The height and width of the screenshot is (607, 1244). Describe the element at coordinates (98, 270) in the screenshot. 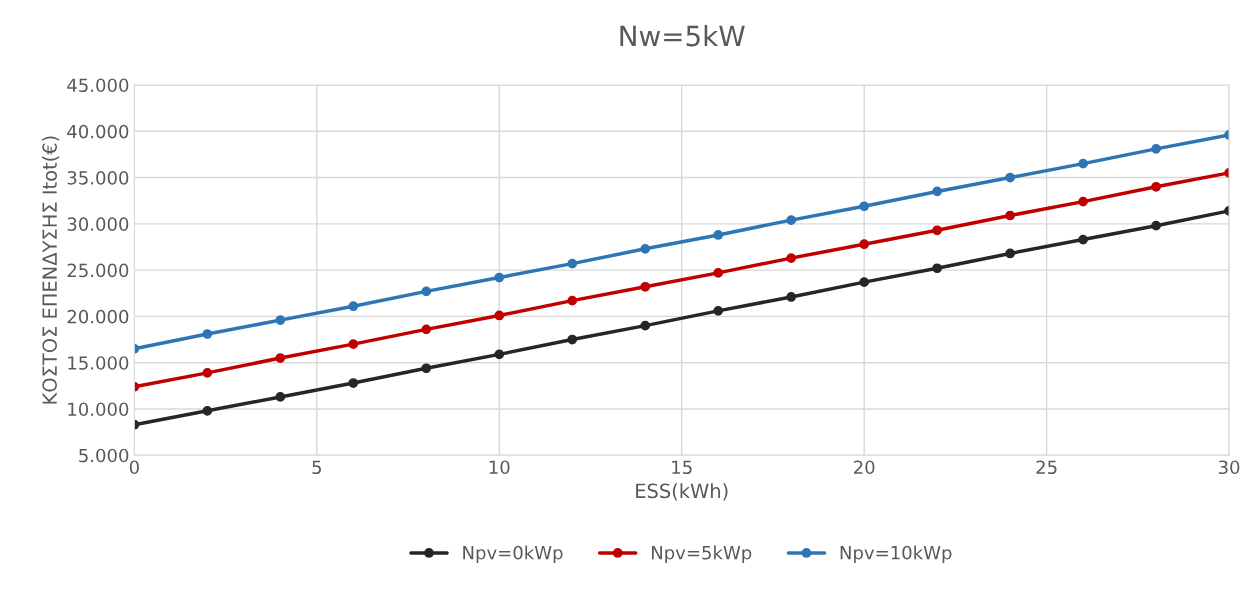

I see `y-tick-label: 25.000` at that location.